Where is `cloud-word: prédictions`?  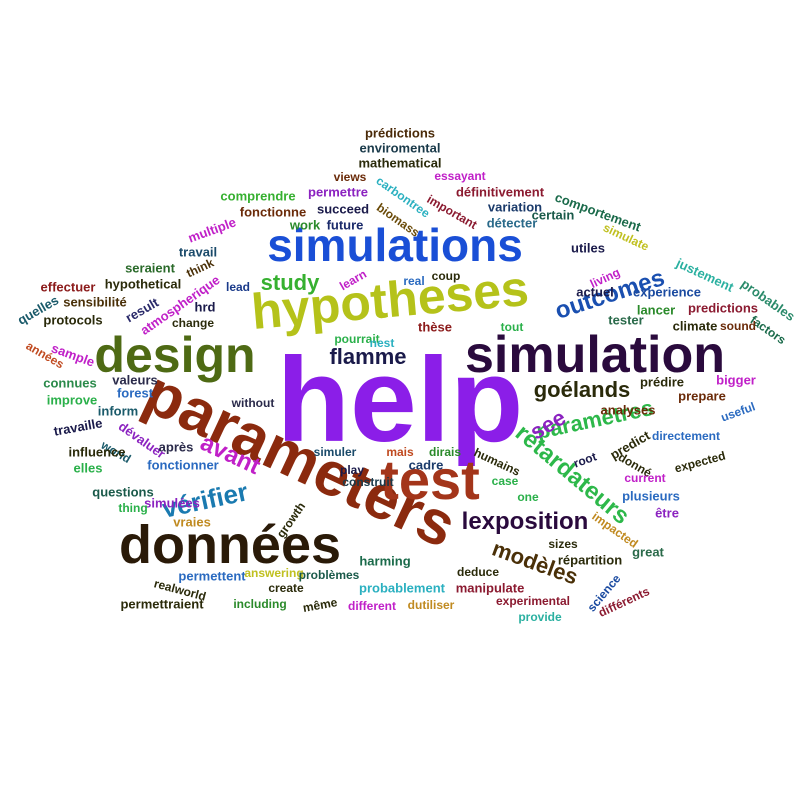
cloud-word: prédictions is located at coordinates (400, 133).